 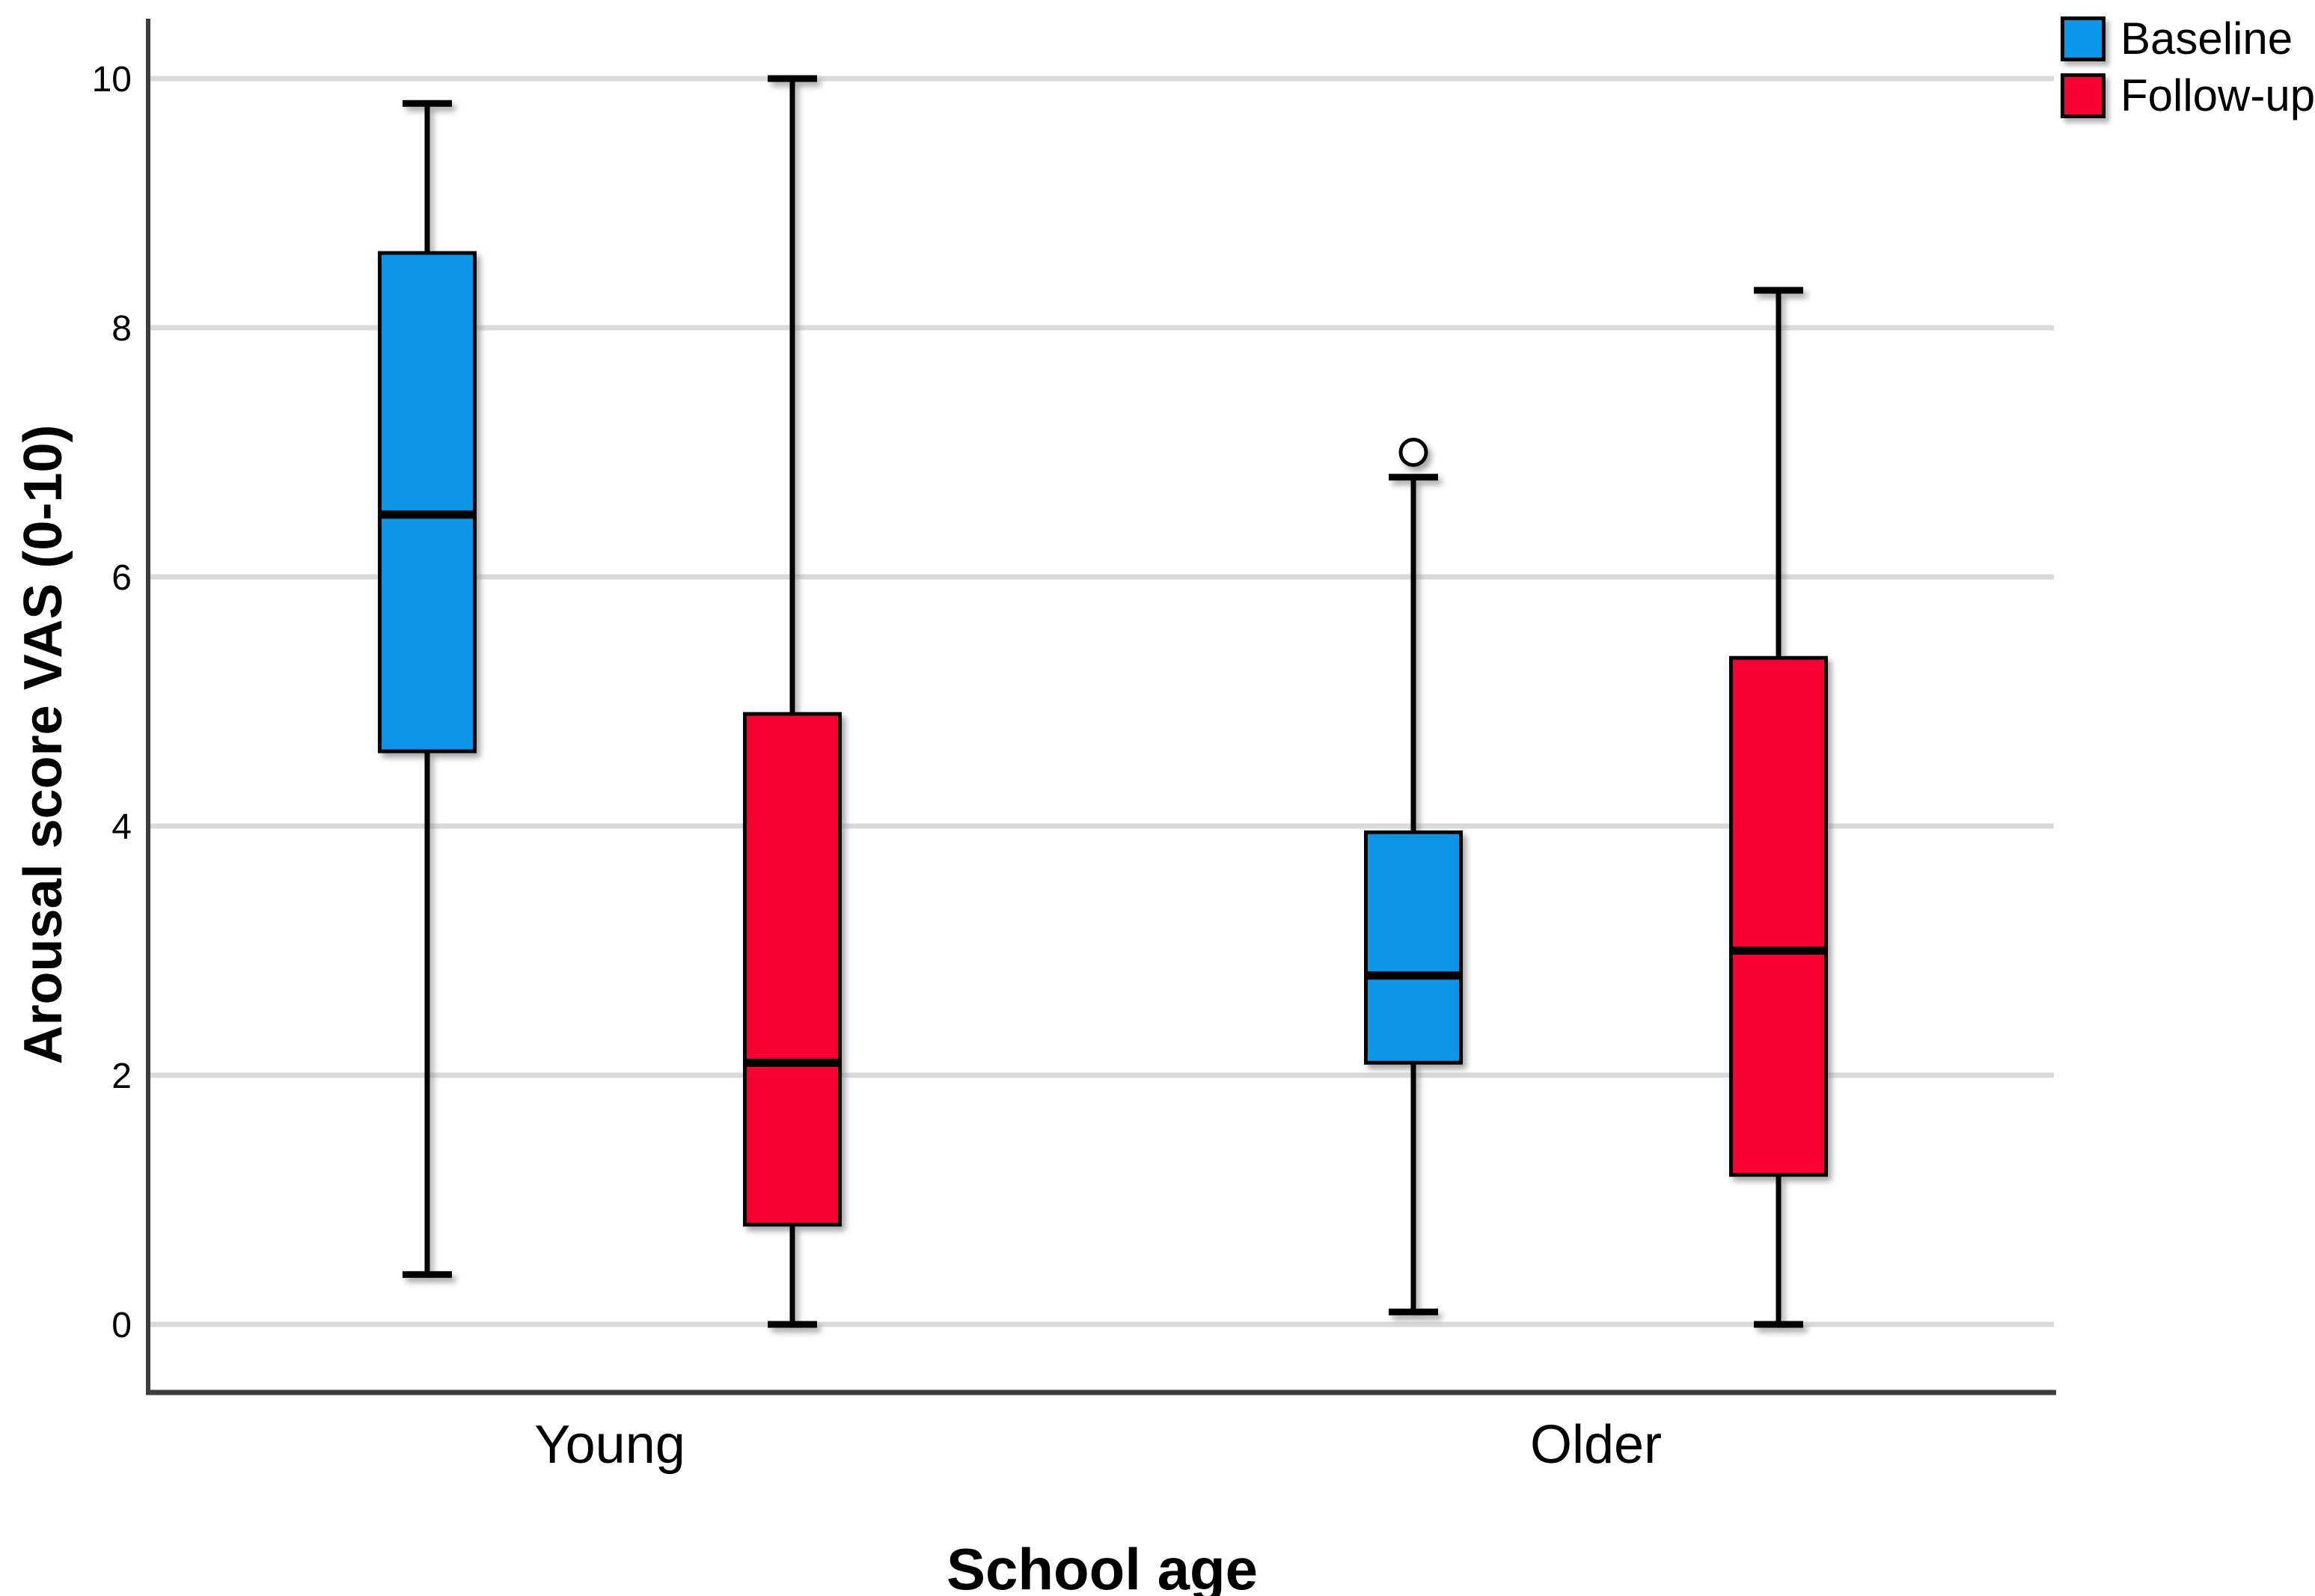 What do you see at coordinates (1102, 1566) in the screenshot?
I see `x-axis-title: School age` at bounding box center [1102, 1566].